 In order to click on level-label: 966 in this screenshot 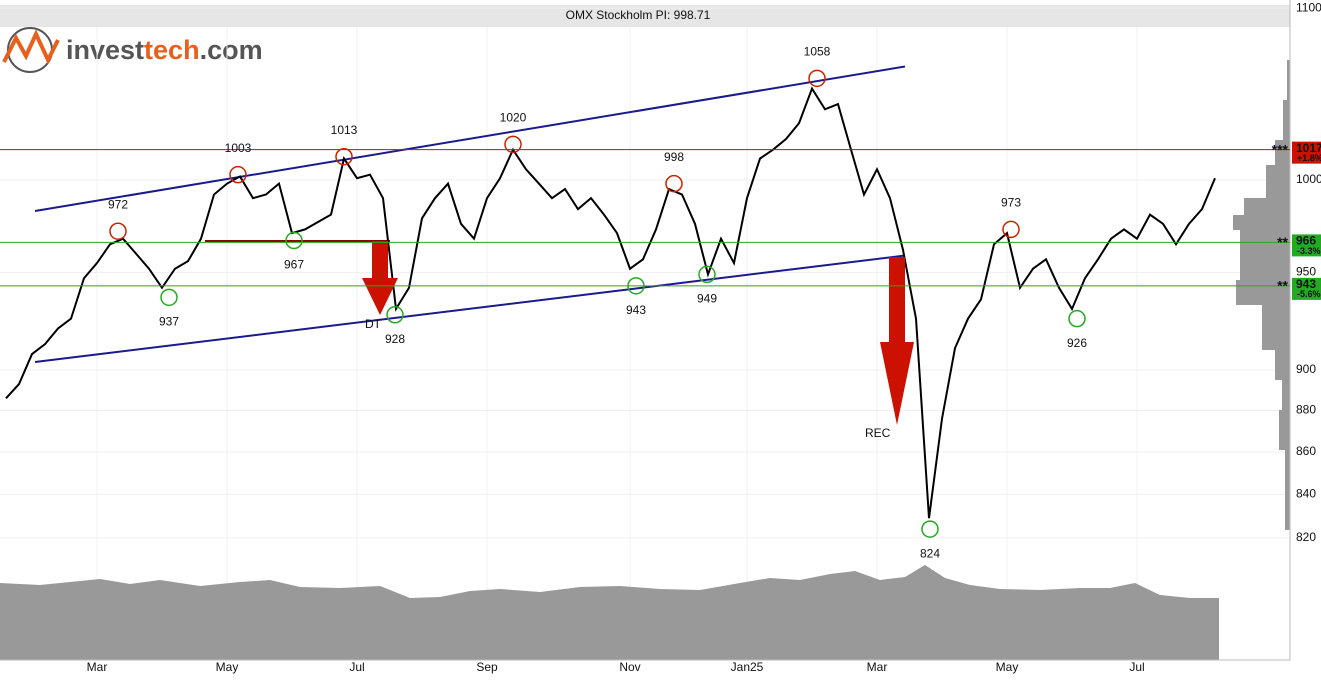, I will do `click(1306, 241)`.